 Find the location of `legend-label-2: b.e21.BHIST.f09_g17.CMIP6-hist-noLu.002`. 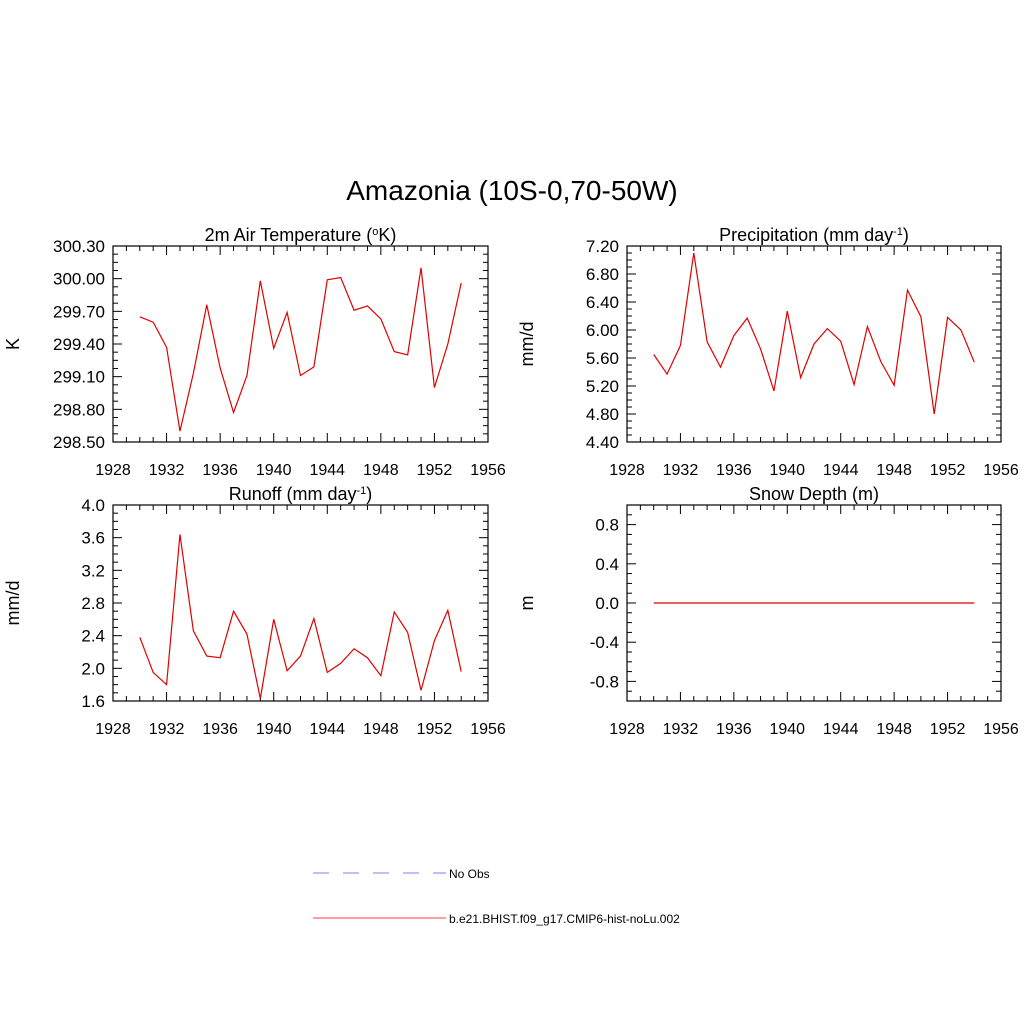

legend-label-2: b.e21.BHIST.f09_g17.CMIP6-hist-noLu.002 is located at coordinates (564, 919).